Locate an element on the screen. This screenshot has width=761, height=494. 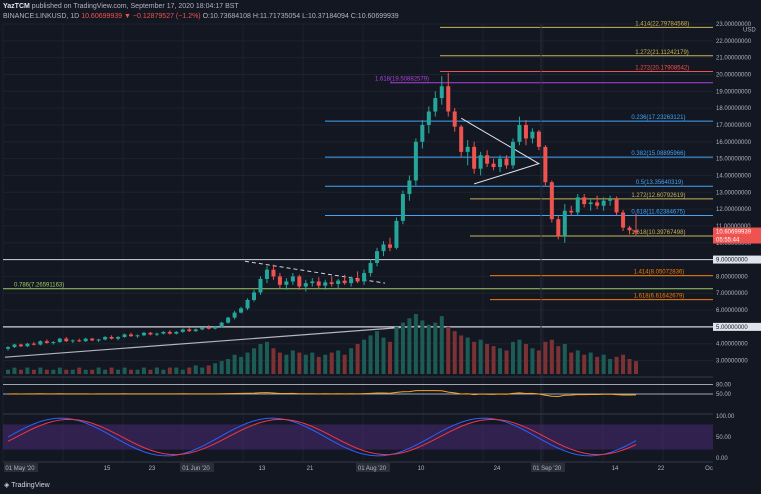
volume-bars is located at coordinates (322, 344).